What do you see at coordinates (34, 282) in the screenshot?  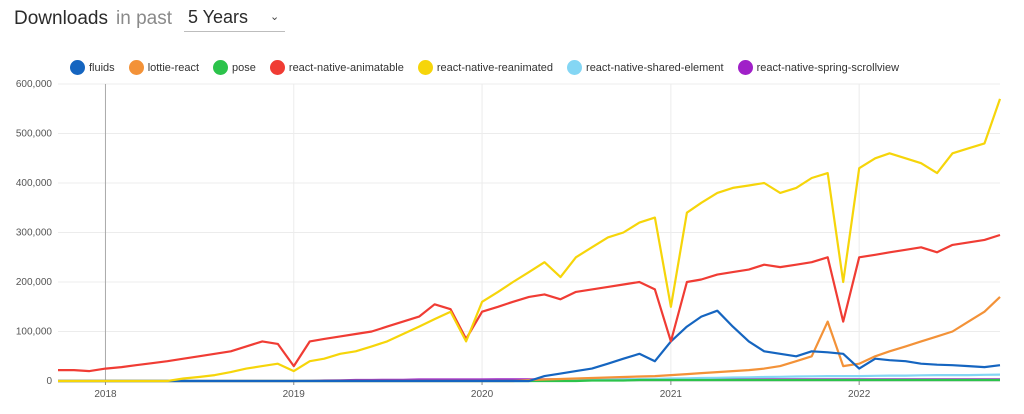 I see `y-tick-label: 200,000` at bounding box center [34, 282].